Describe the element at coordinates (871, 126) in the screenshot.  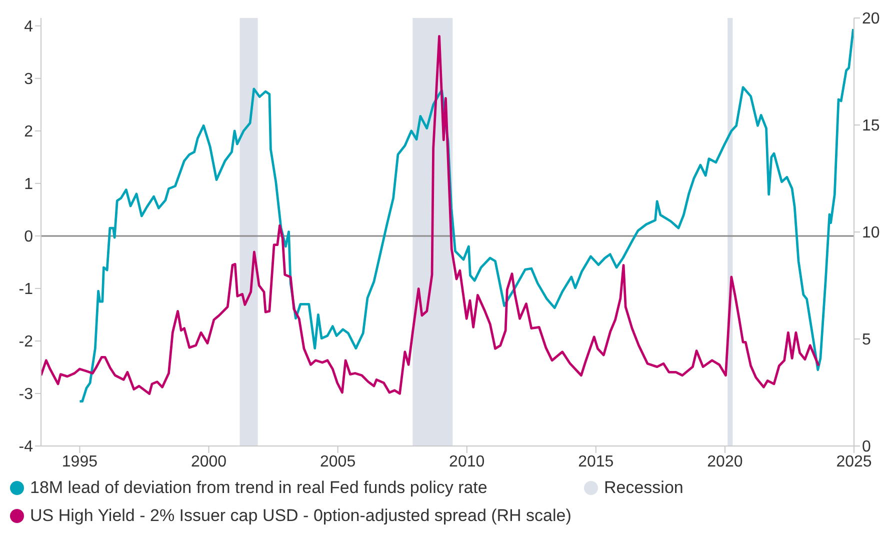
I see `y2-tick-label: 15` at that location.